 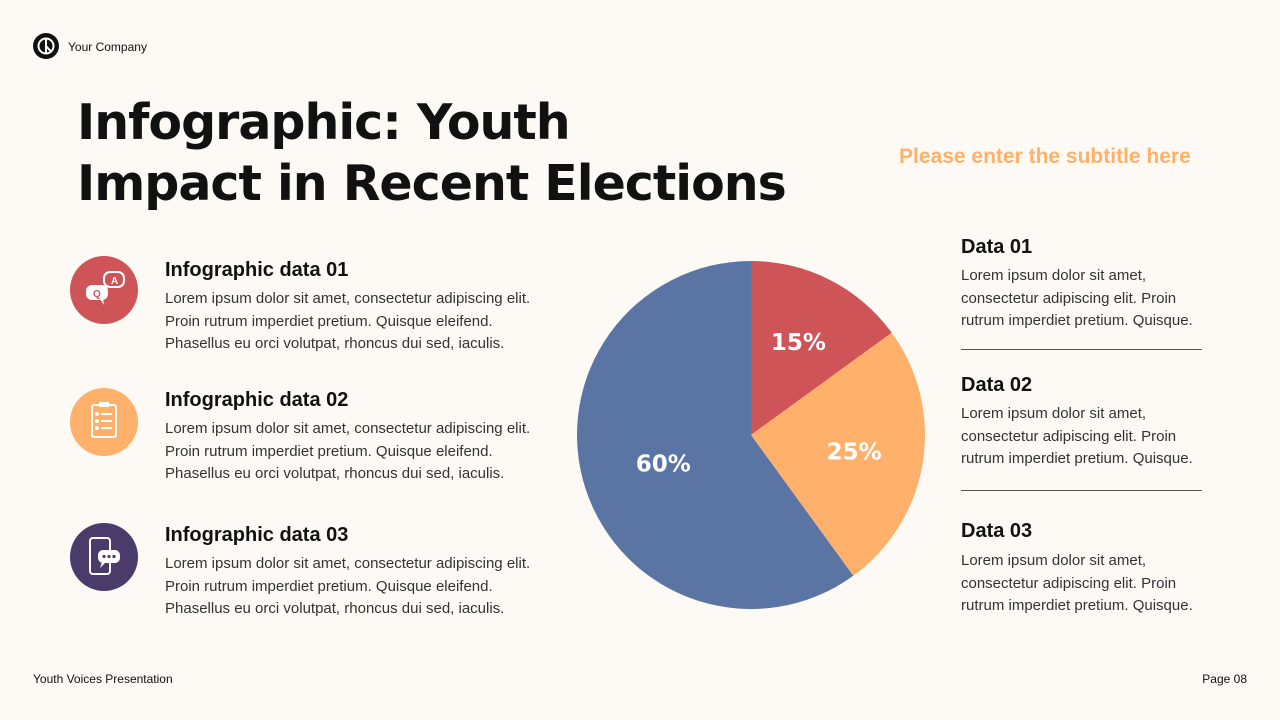 What do you see at coordinates (663, 464) in the screenshot?
I see `pie-label: 60%` at bounding box center [663, 464].